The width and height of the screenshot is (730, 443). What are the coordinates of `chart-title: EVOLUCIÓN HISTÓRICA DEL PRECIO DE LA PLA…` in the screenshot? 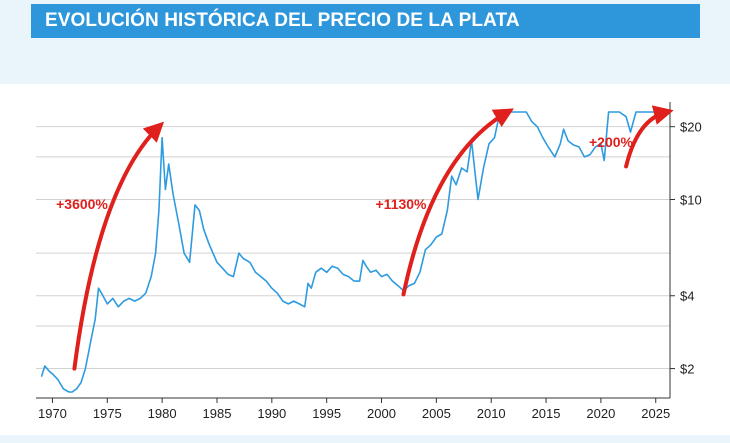 It's located at (282, 20).